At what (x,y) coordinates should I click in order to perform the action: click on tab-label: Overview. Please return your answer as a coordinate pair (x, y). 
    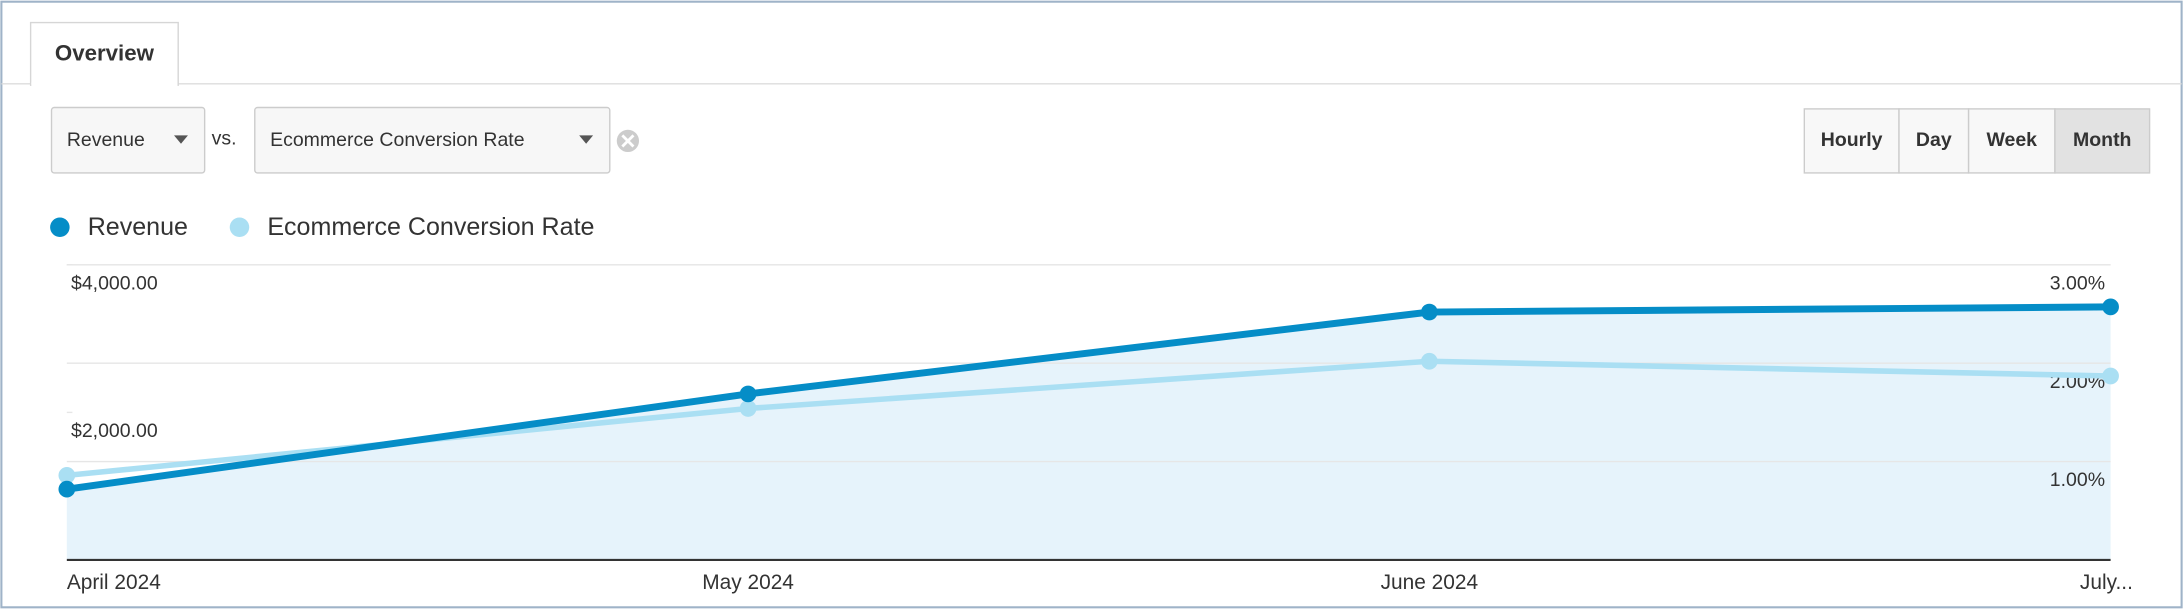
    Looking at the image, I should click on (105, 52).